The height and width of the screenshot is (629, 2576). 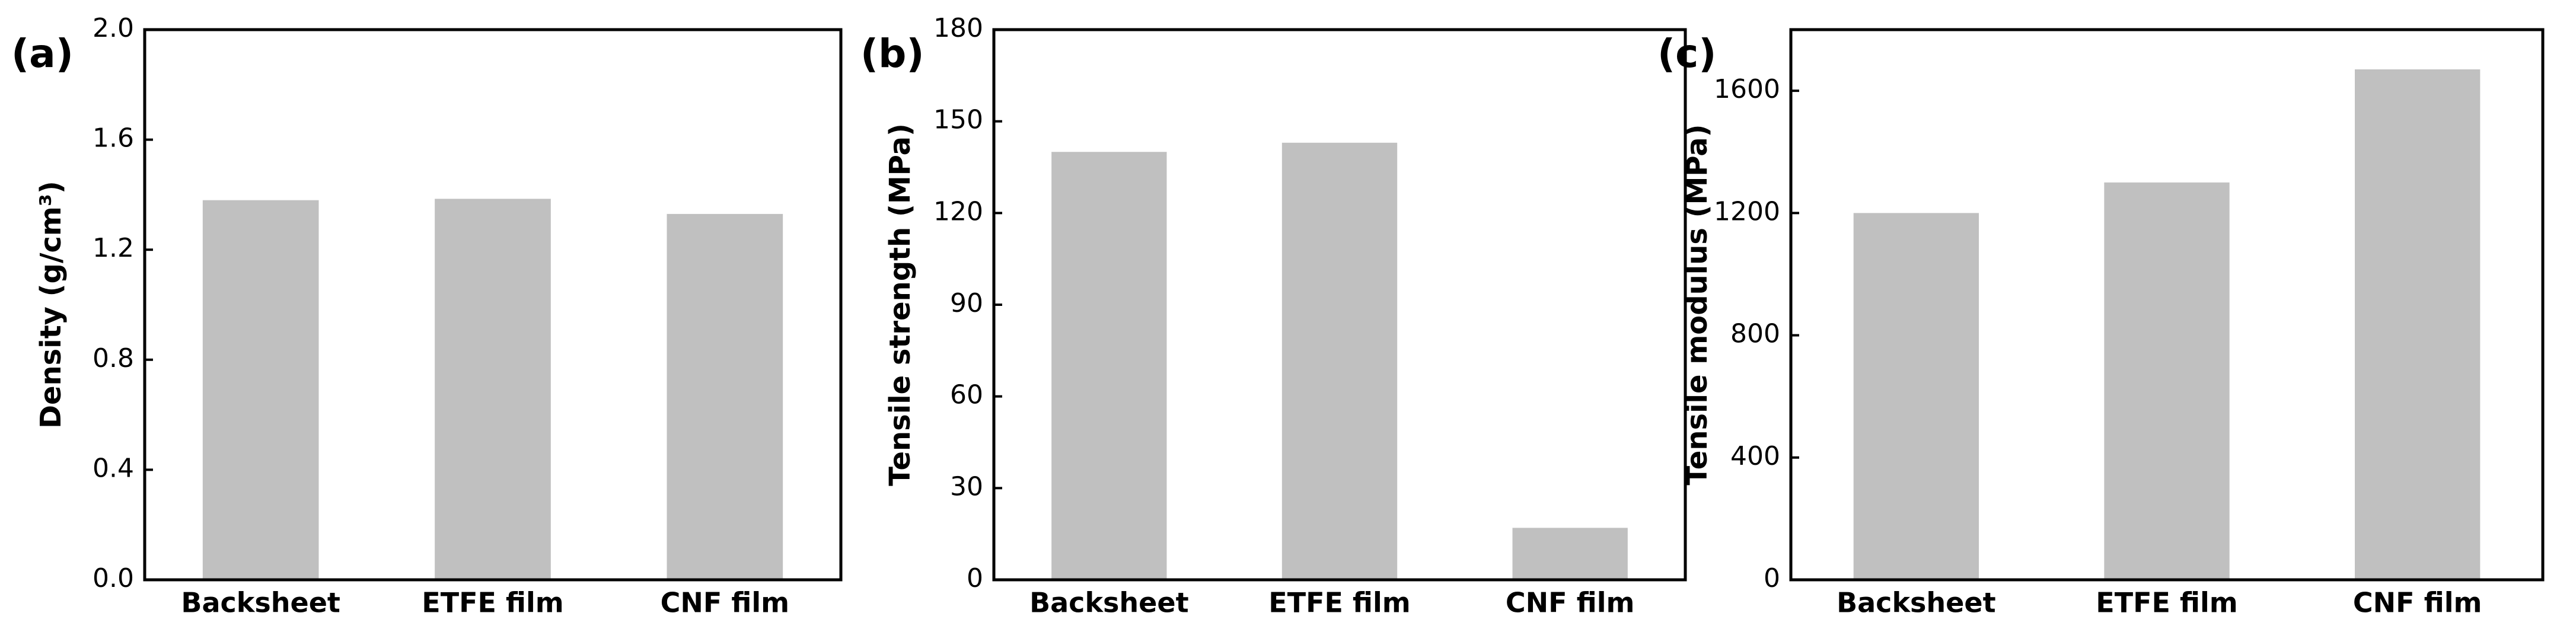 I want to click on y-tick-label: 400, so click(x=1755, y=456).